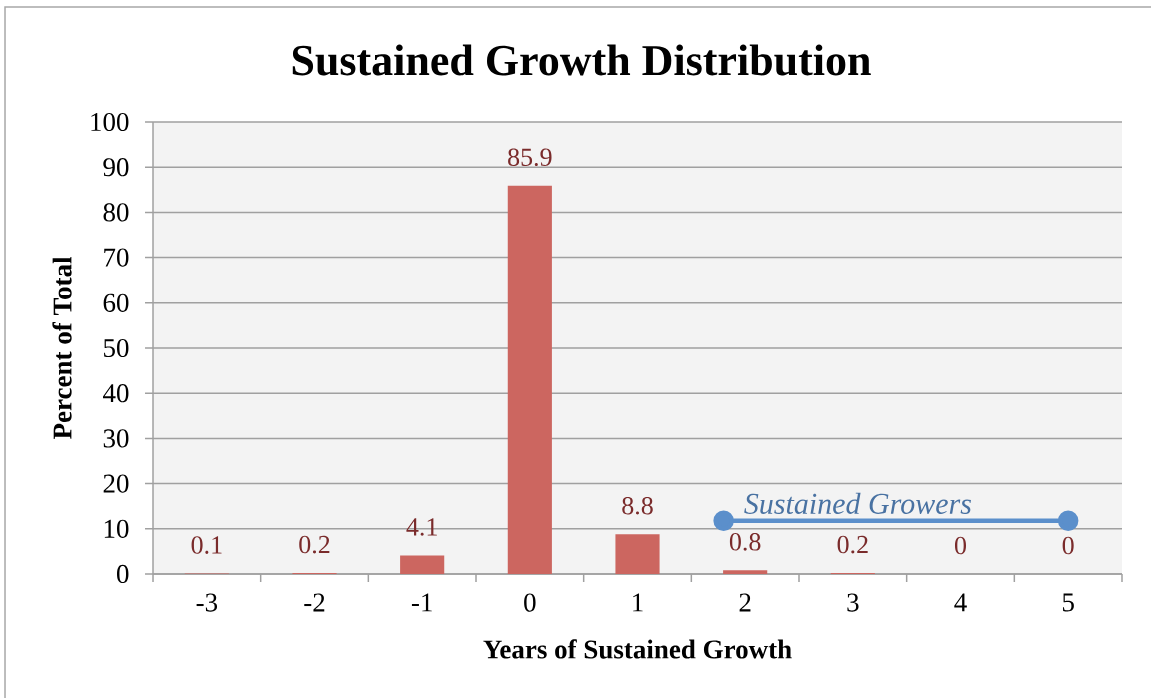 The image size is (1151, 698). What do you see at coordinates (116, 483) in the screenshot?
I see `y-tick-label: 20` at bounding box center [116, 483].